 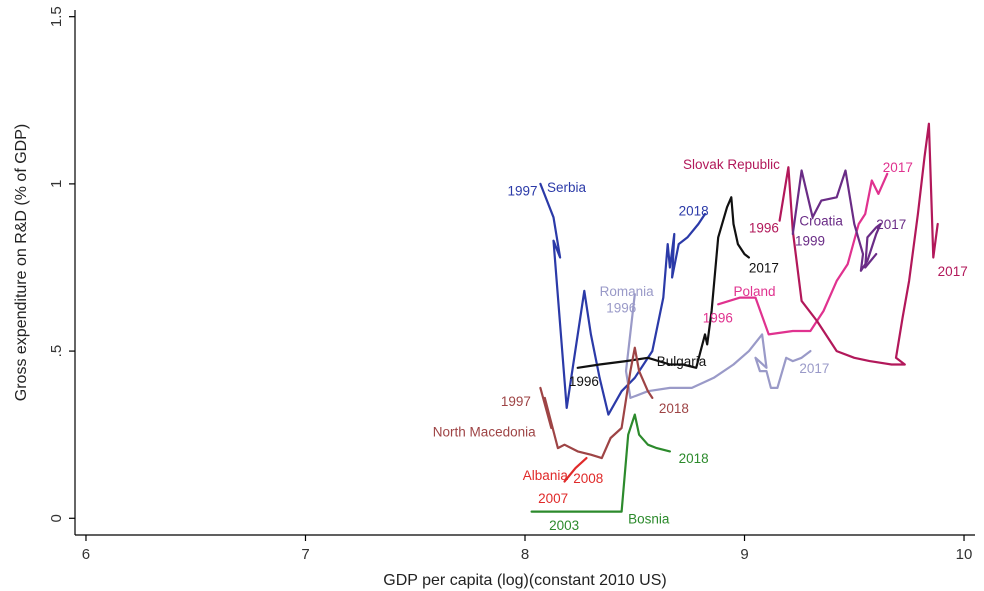 I want to click on series-line-north-macedonia, so click(x=596, y=403).